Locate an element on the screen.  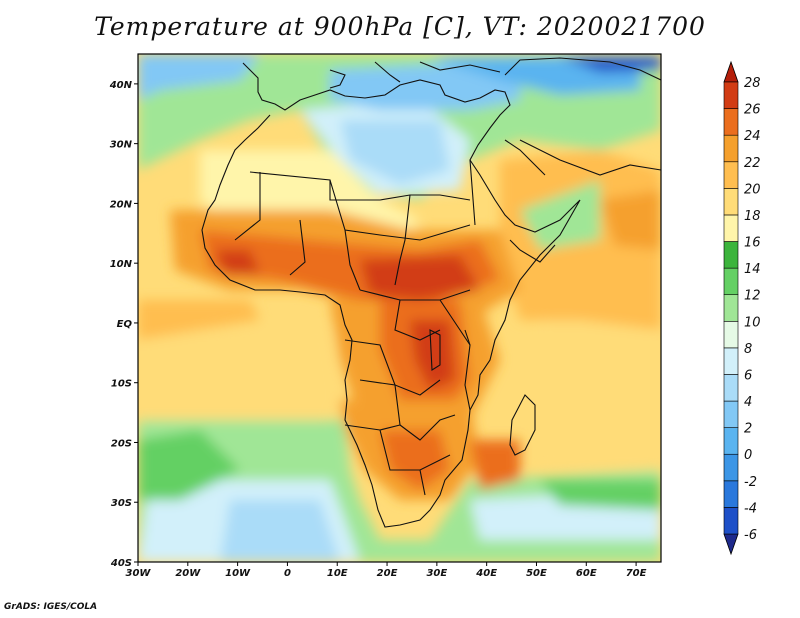
colorbar-label: 12 is located at coordinates (752, 296).